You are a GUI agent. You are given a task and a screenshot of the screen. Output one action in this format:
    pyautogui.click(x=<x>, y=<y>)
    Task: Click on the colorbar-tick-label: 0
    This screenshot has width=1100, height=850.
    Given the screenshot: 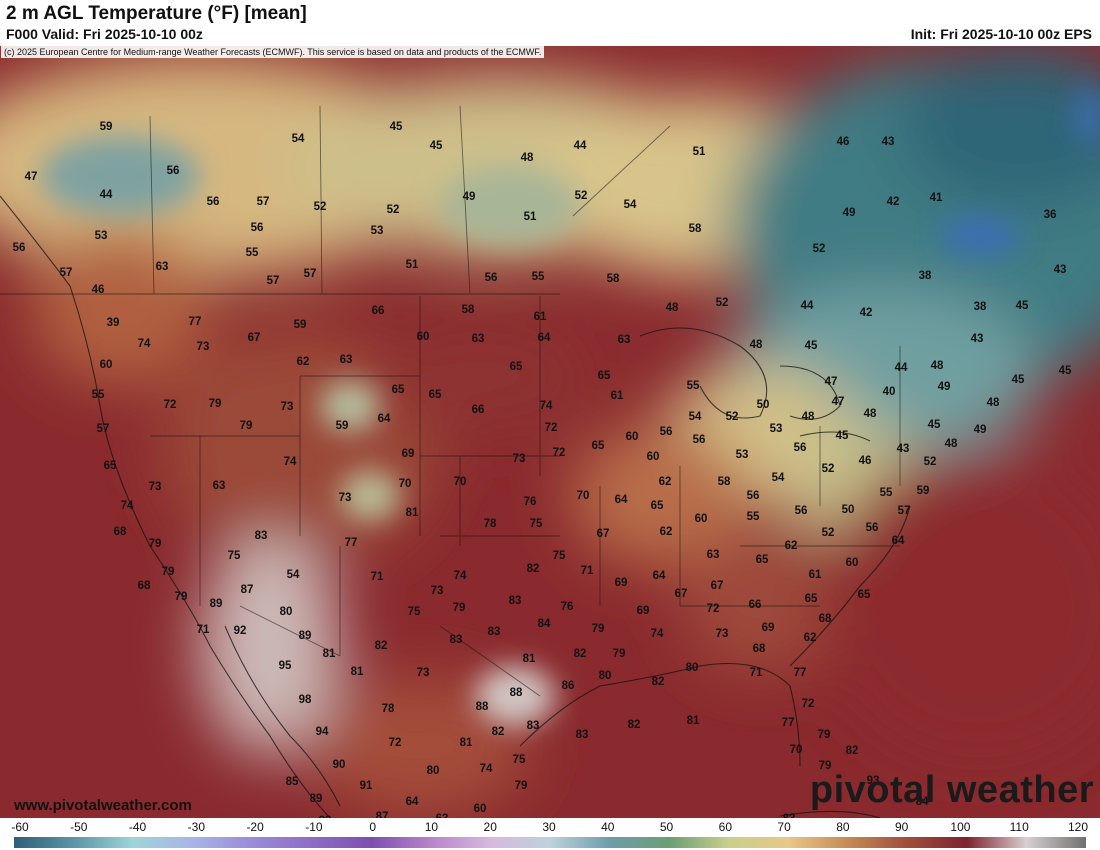 What is the action you would take?
    pyautogui.click(x=372, y=827)
    